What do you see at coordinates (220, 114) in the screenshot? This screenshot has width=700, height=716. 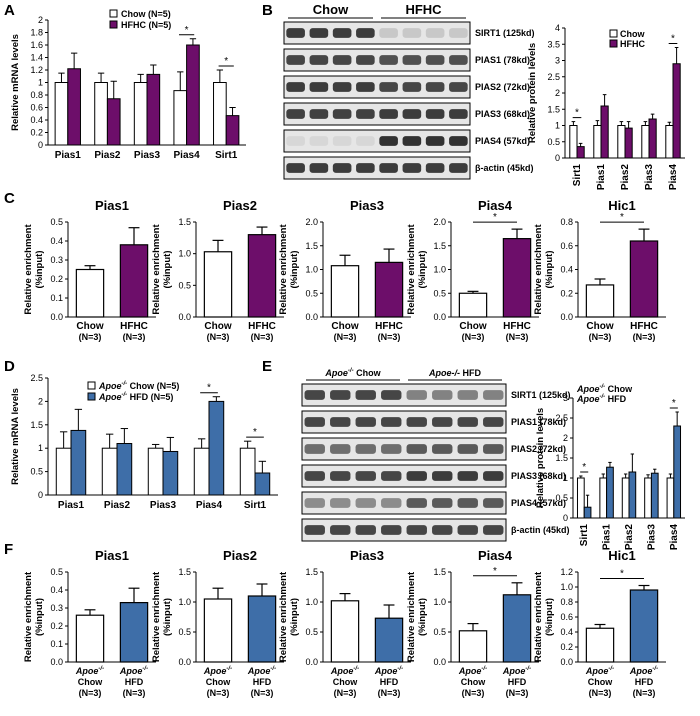 I see `bar-sirt1-s0` at bounding box center [220, 114].